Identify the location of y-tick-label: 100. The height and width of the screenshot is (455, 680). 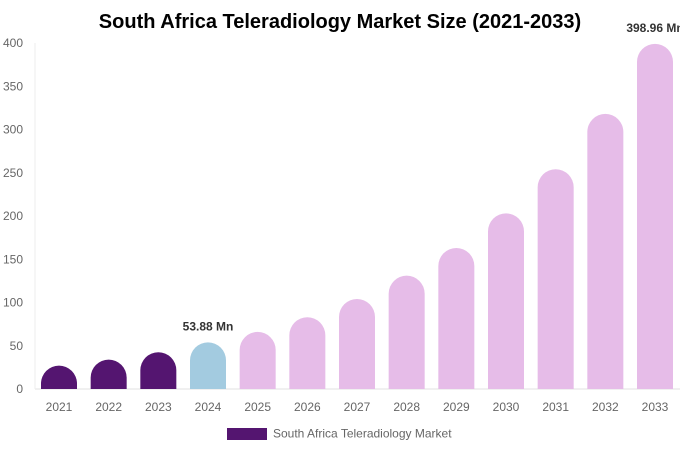
(13, 303).